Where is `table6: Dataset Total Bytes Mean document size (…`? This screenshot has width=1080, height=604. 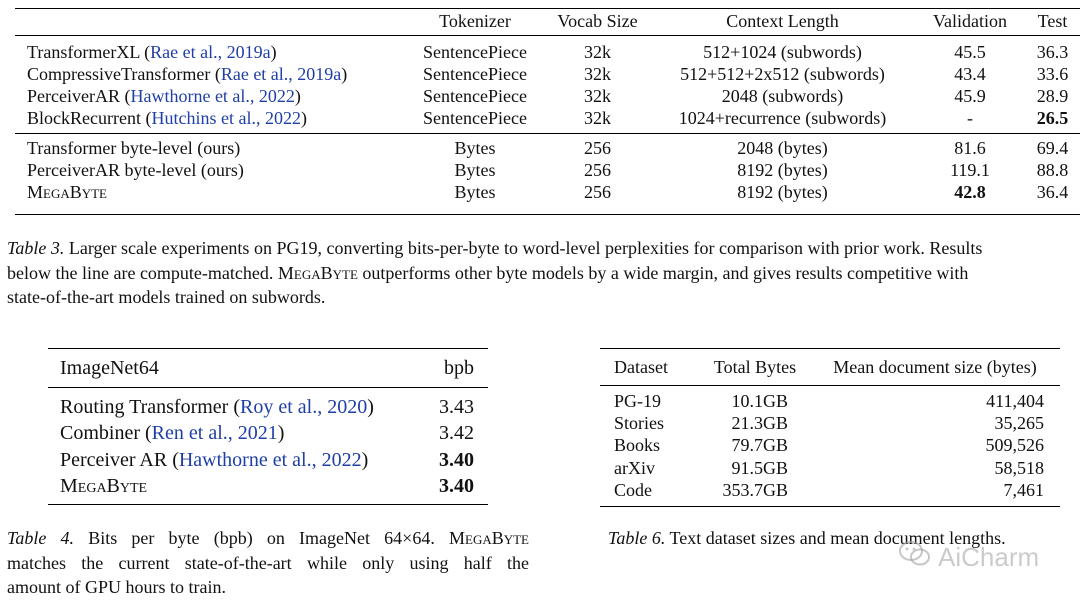
table6: Dataset Total Bytes Mean document size (… is located at coordinates (830, 428).